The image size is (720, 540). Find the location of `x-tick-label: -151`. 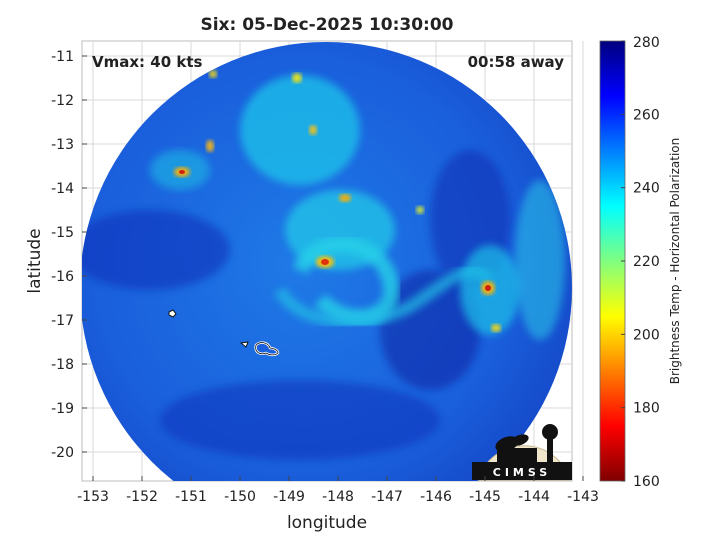

x-tick-label: -151 is located at coordinates (191, 497).